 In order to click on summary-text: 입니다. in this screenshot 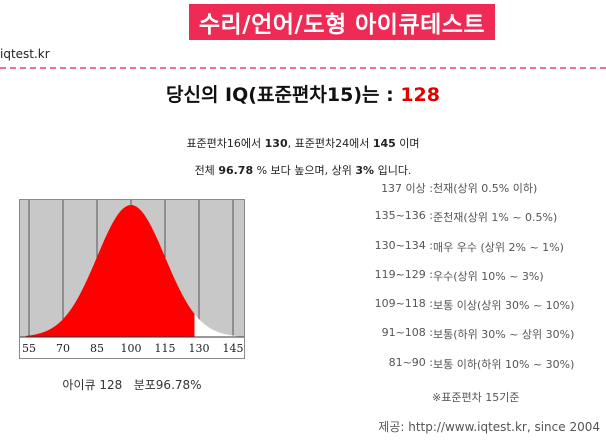, I will do `click(393, 170)`.